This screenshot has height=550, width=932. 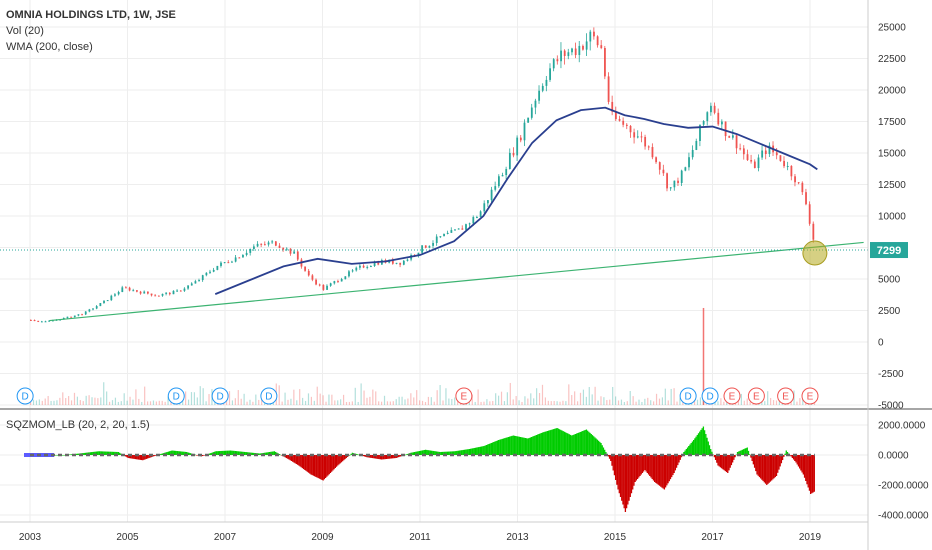 I want to click on dividend-label: D, so click(x=268, y=397).